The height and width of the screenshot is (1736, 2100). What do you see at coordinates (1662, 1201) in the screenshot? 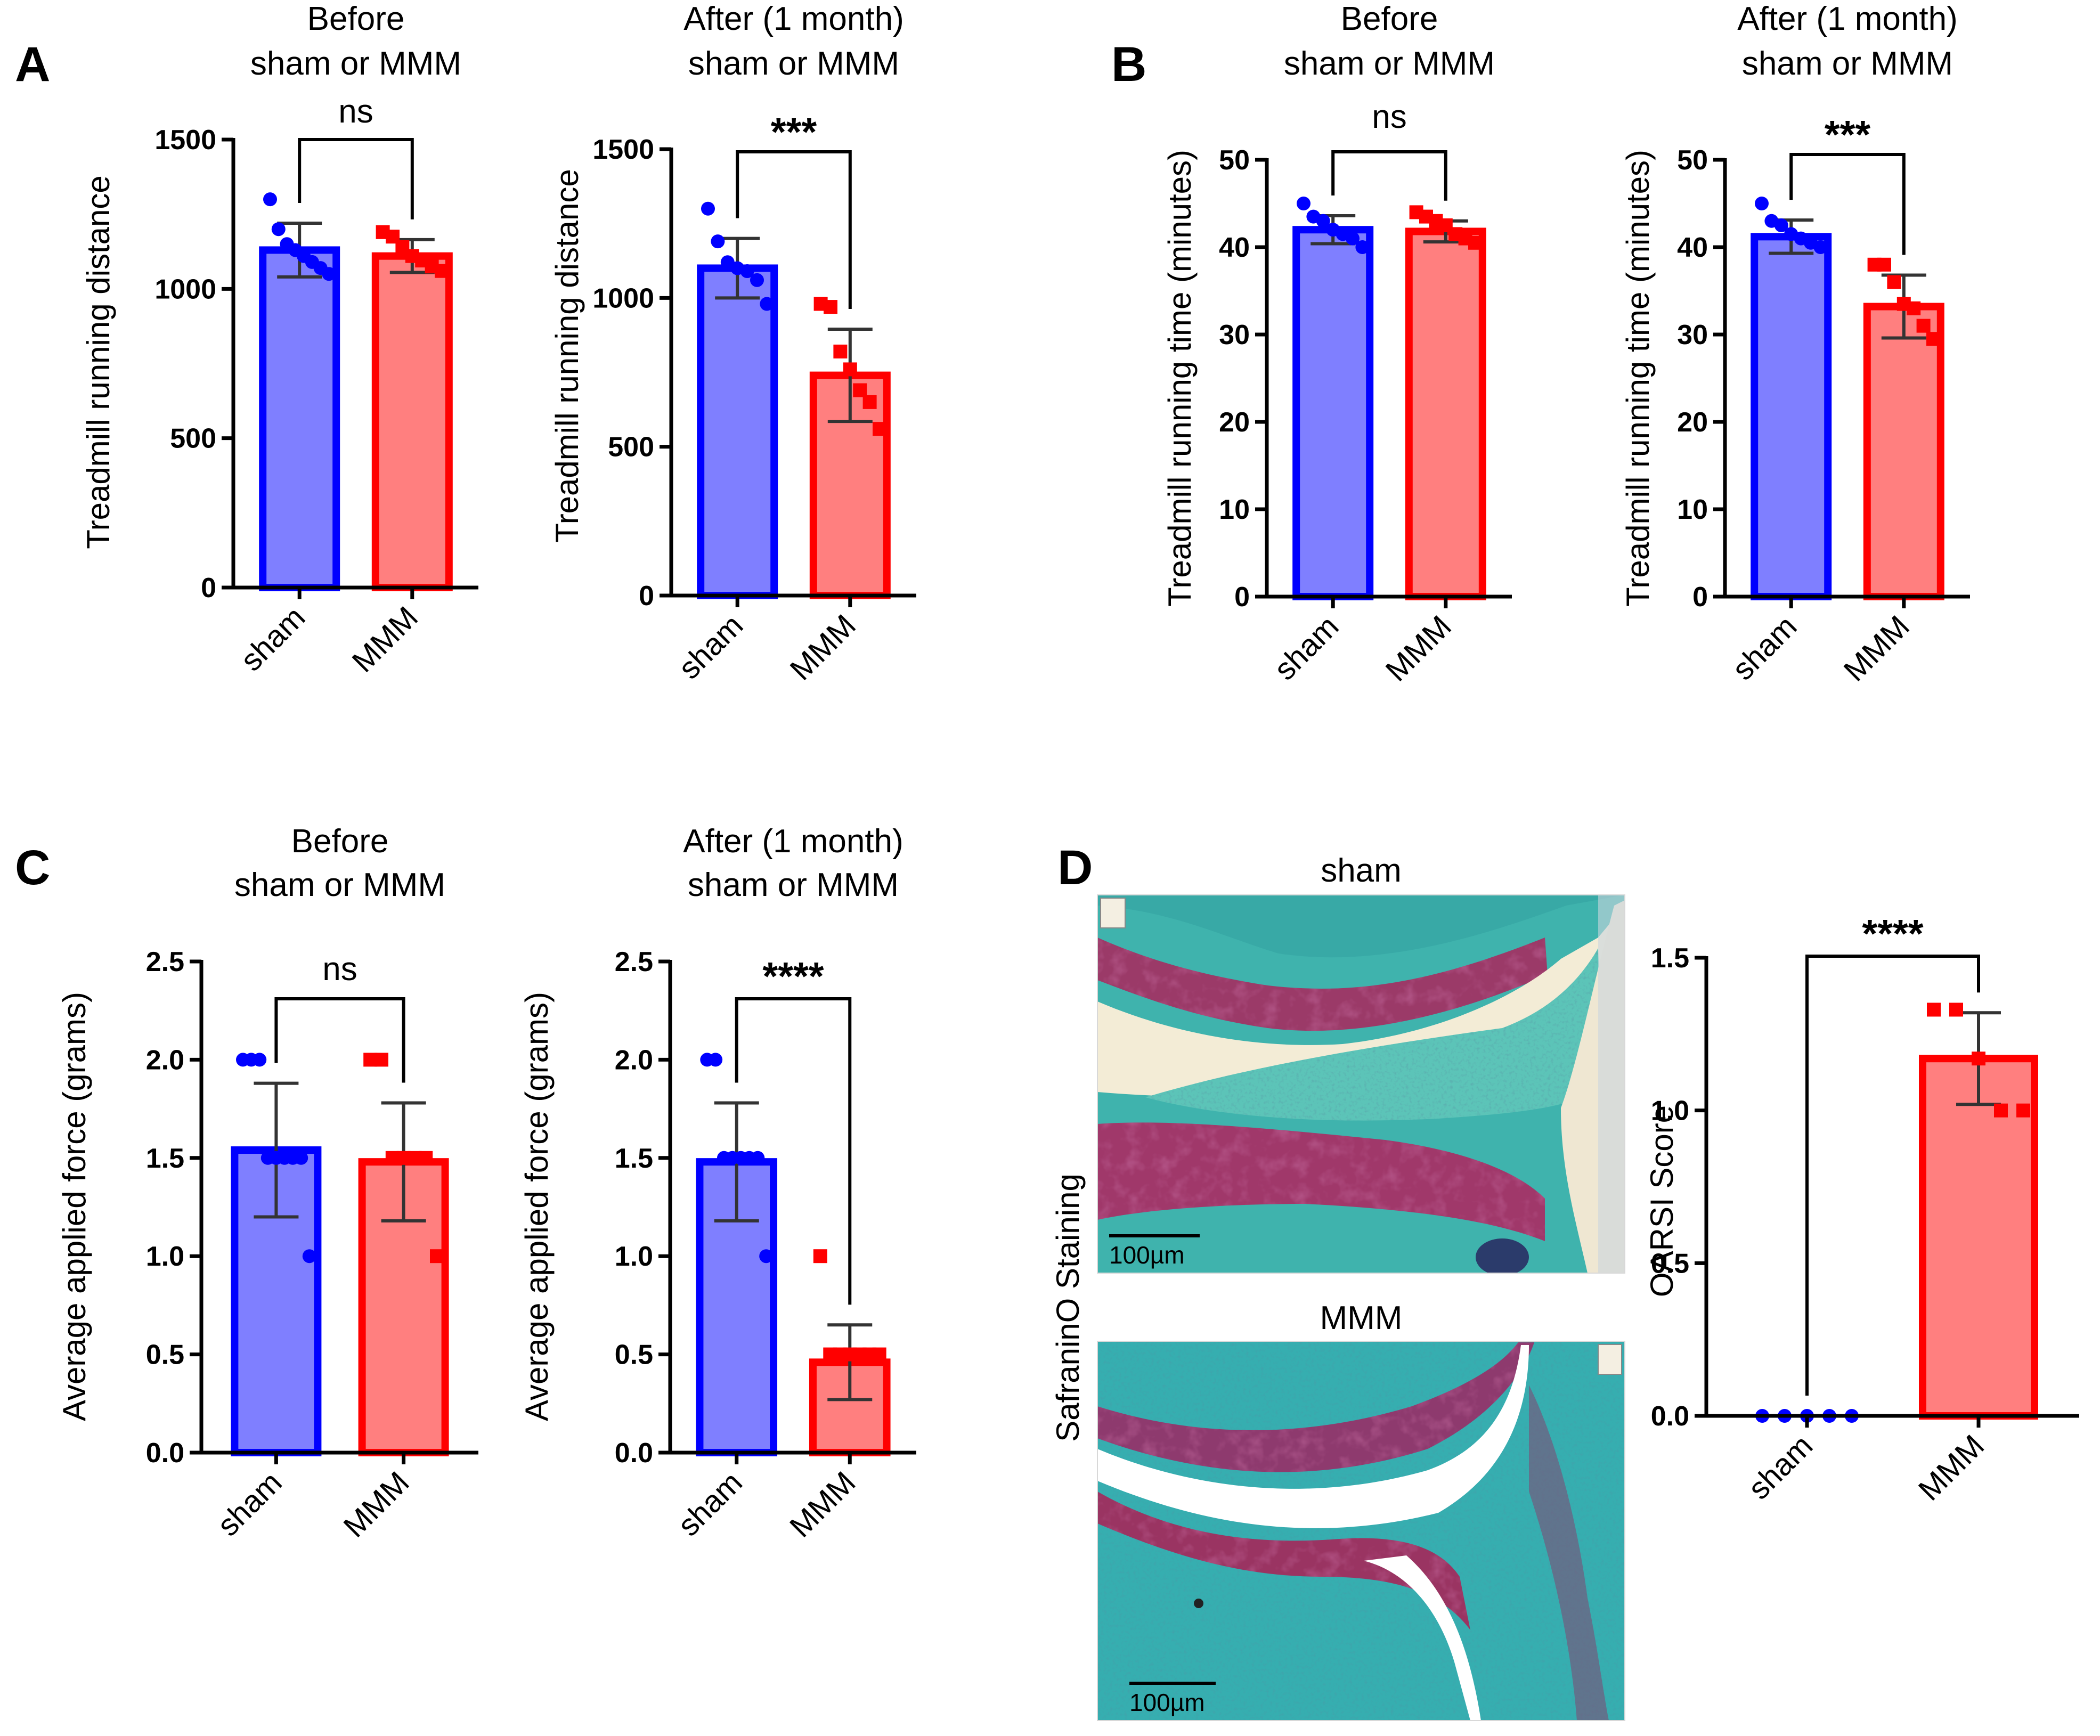
I see `y-axis-label: OARSI Score` at bounding box center [1662, 1201].